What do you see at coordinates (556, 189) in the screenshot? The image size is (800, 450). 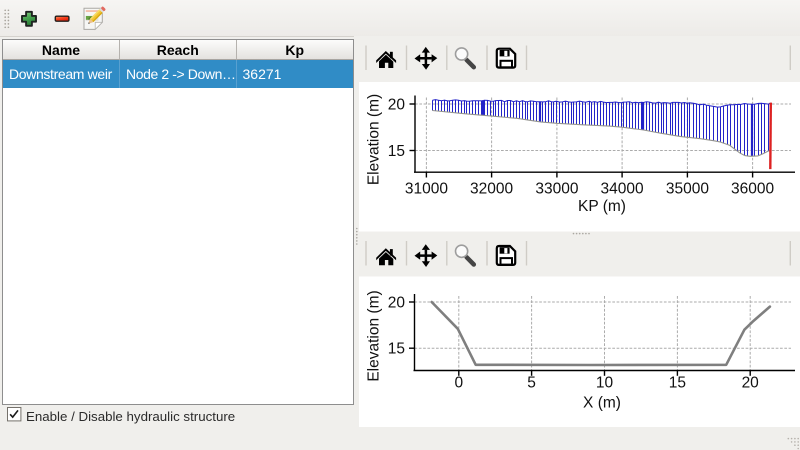 I see `svg-text: 33000` at bounding box center [556, 189].